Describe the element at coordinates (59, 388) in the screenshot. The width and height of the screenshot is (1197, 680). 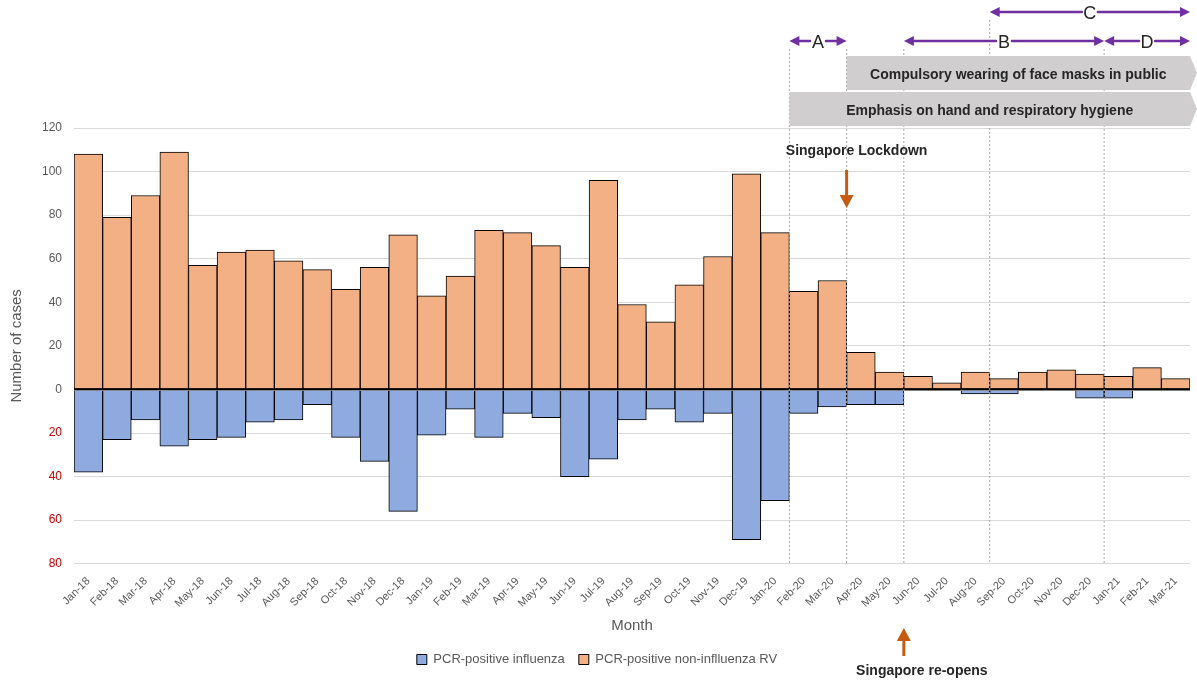
I see `y-tick-label: 0` at that location.